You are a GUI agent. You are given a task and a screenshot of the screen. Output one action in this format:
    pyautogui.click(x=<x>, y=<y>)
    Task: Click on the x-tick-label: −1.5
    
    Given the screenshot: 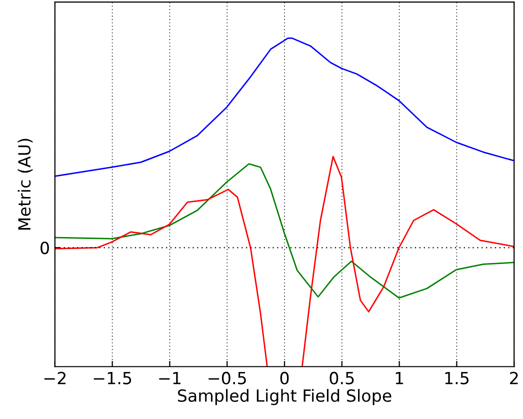 What is the action you would take?
    pyautogui.click(x=113, y=378)
    